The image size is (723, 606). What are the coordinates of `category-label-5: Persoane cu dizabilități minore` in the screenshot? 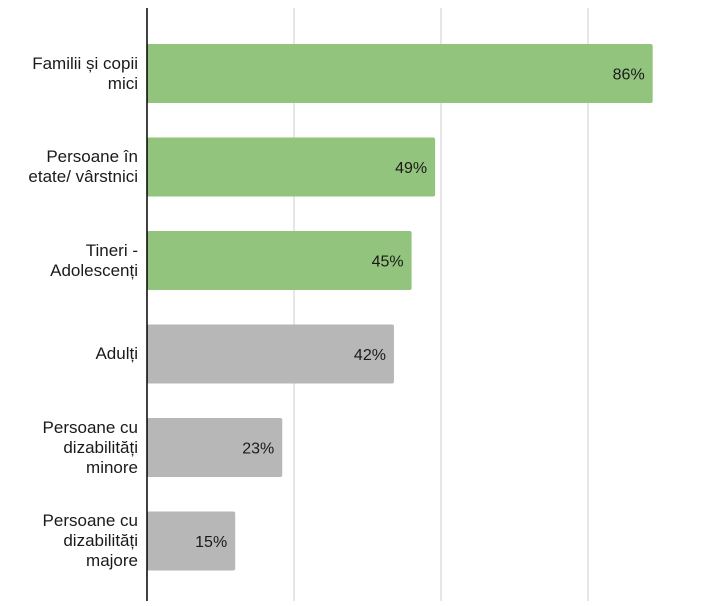 It's located at (90, 447).